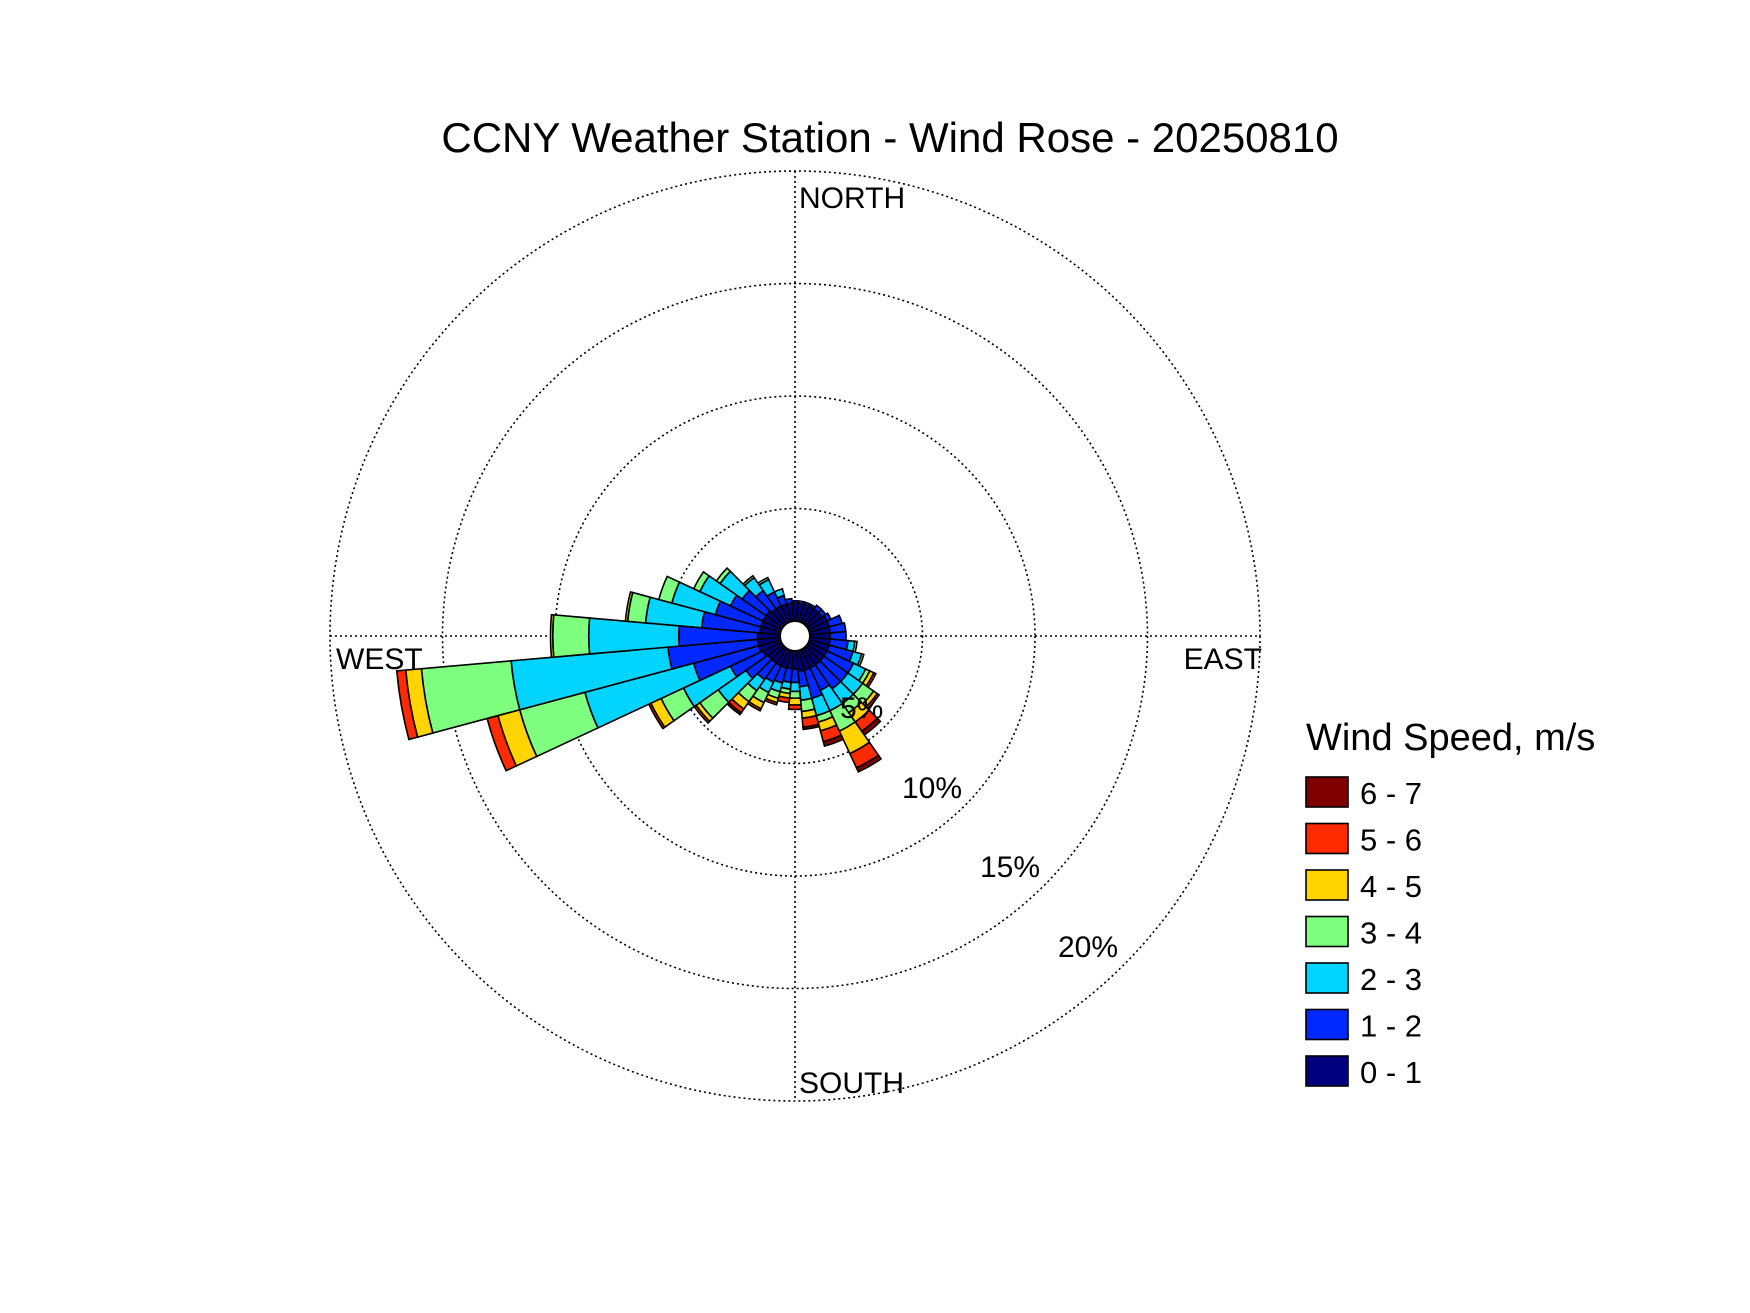  Describe the element at coordinates (1450, 738) in the screenshot. I see `legend-title: Wind Speed, m/s` at that location.